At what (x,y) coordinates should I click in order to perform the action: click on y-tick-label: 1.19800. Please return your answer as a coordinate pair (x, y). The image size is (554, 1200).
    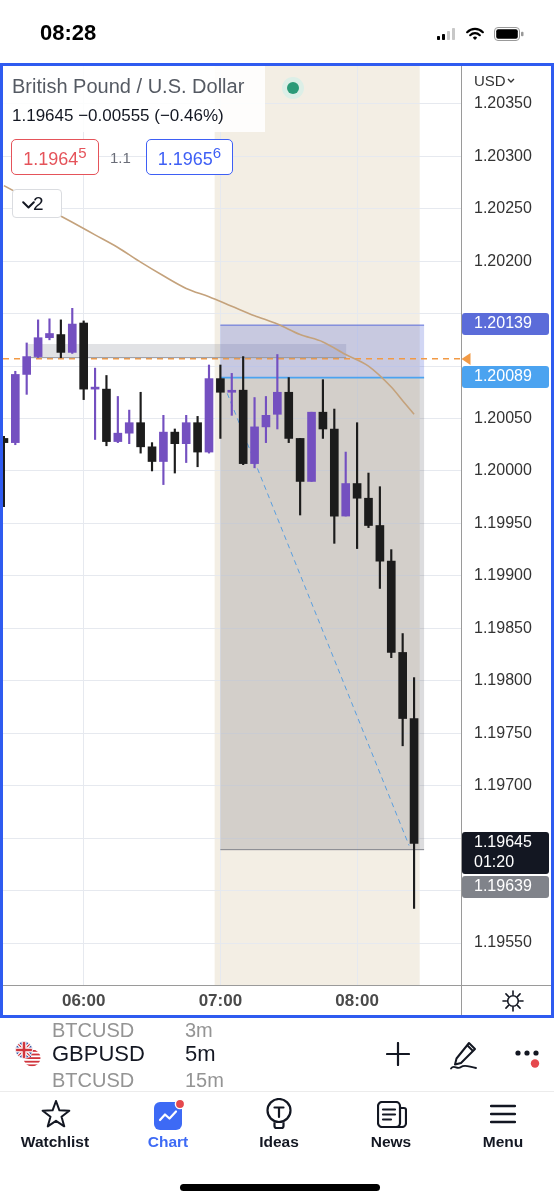
    Looking at the image, I should click on (503, 680).